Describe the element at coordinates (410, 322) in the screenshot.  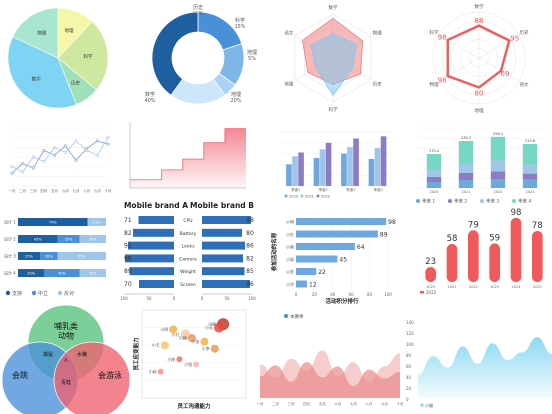
I see `y-tick-label: 140` at that location.